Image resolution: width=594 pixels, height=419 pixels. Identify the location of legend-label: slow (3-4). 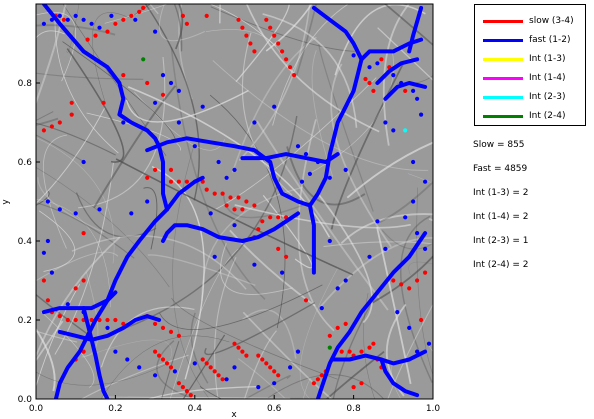
(551, 21).